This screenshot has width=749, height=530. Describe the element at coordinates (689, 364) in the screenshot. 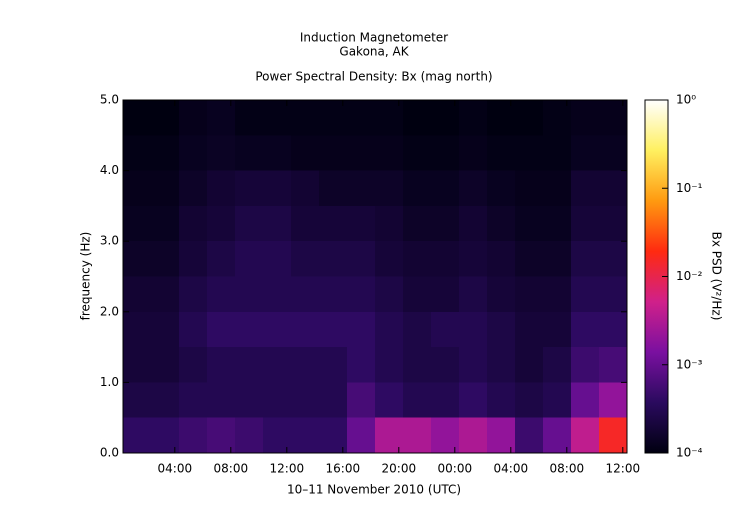

I see `colorbar-tick-label: 10⁻³` at that location.